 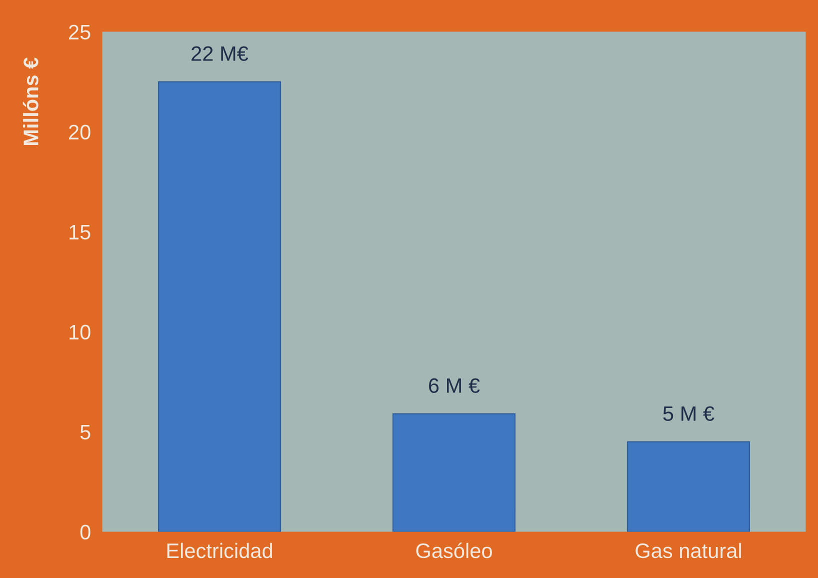 What do you see at coordinates (80, 332) in the screenshot?
I see `y-tick-label: 10` at bounding box center [80, 332].